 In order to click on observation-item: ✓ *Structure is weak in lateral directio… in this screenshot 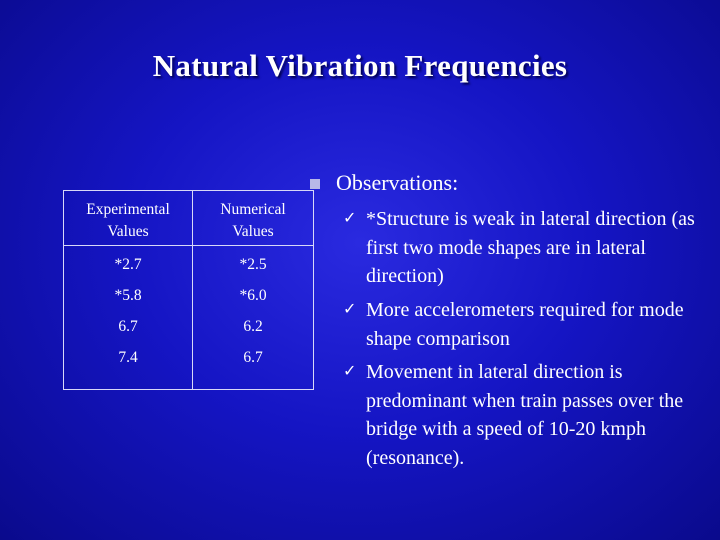, I will do `click(529, 248)`.